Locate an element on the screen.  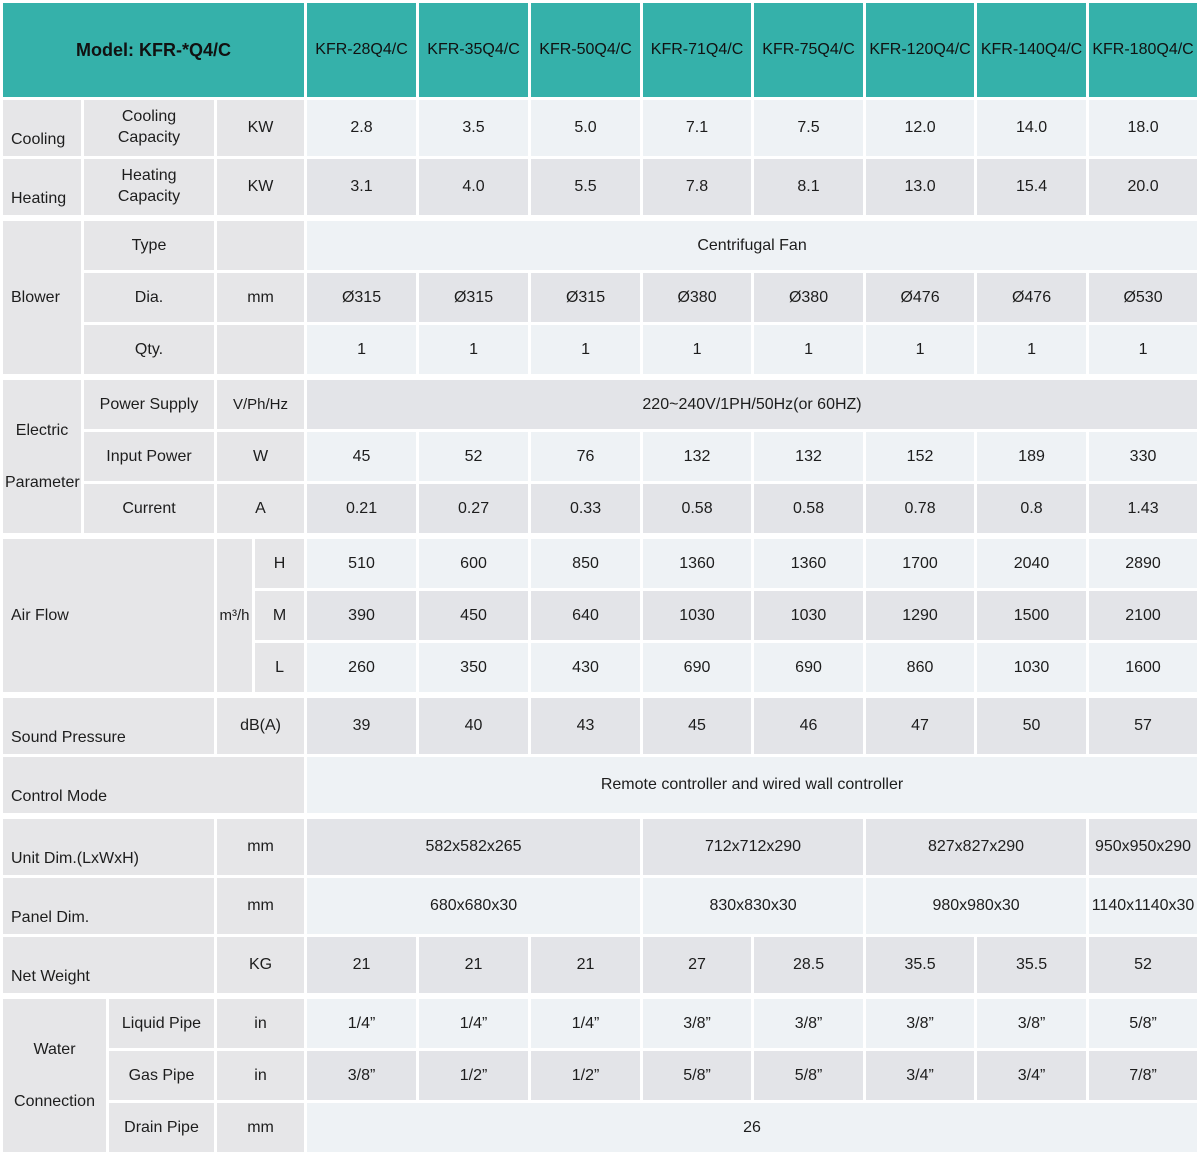
value-cell: 680x680x30 is located at coordinates (474, 906).